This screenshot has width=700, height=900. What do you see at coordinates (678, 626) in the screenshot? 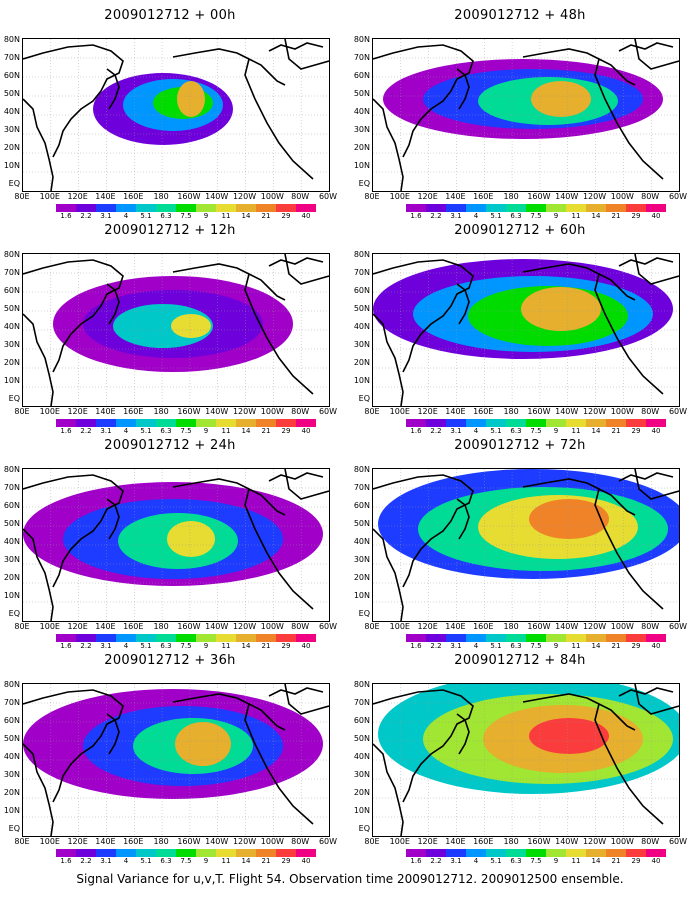
I see `lon-tick-label: 60W` at bounding box center [678, 626].